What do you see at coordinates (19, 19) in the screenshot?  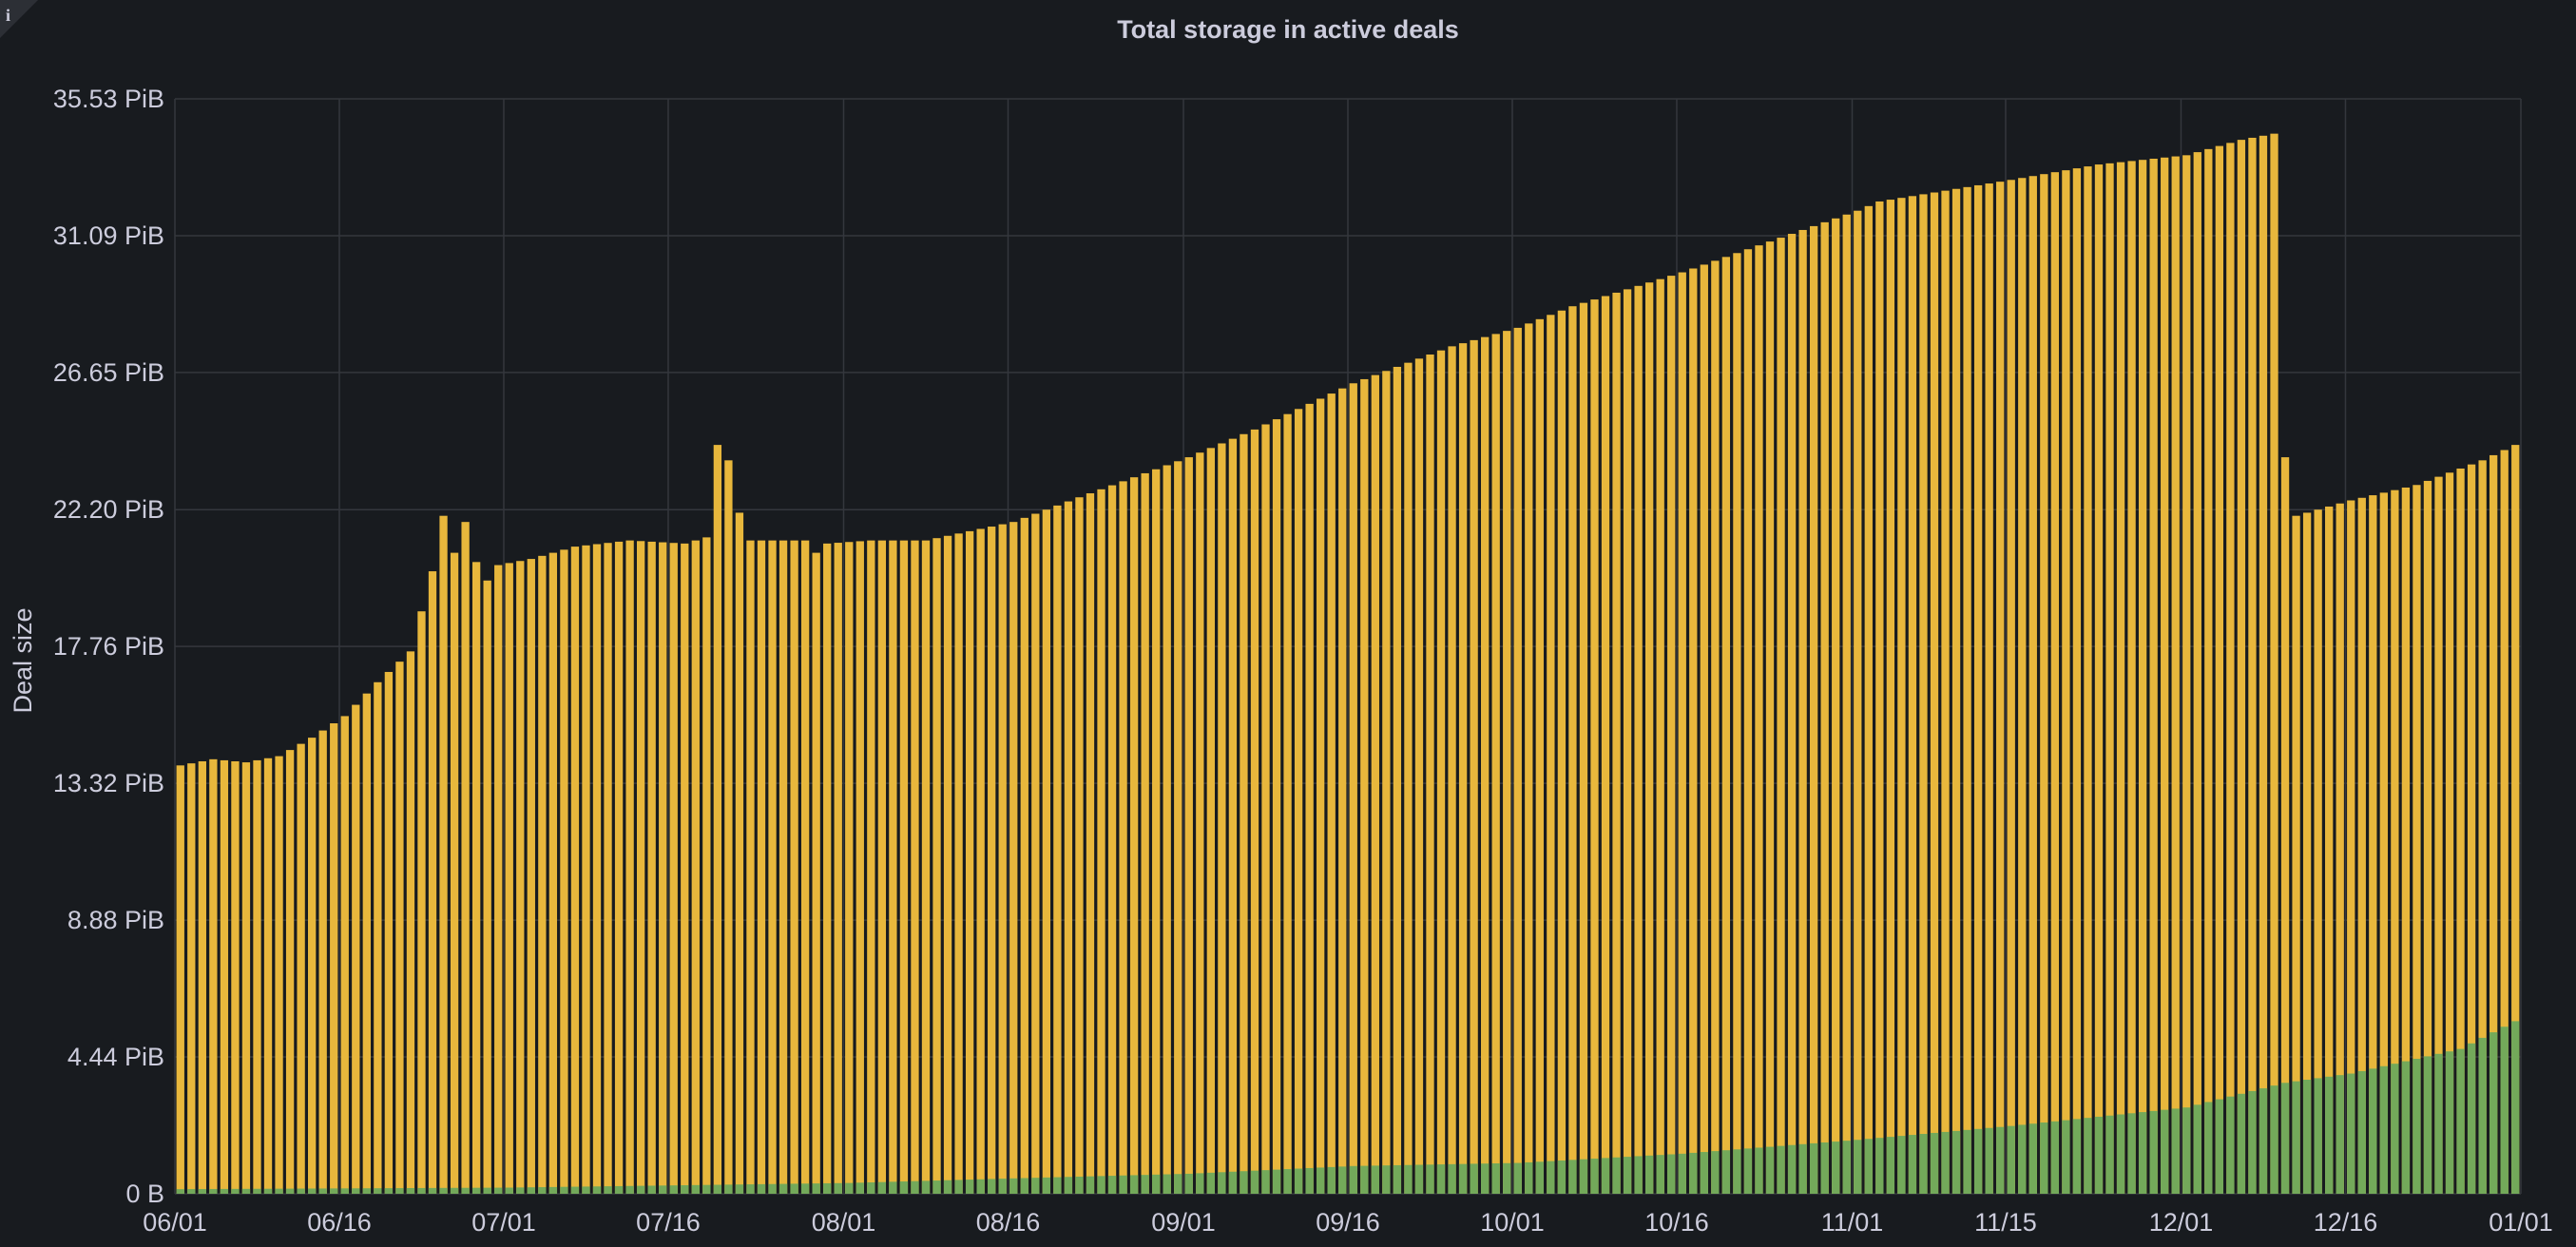 I see `panel-info-icon: i` at bounding box center [19, 19].